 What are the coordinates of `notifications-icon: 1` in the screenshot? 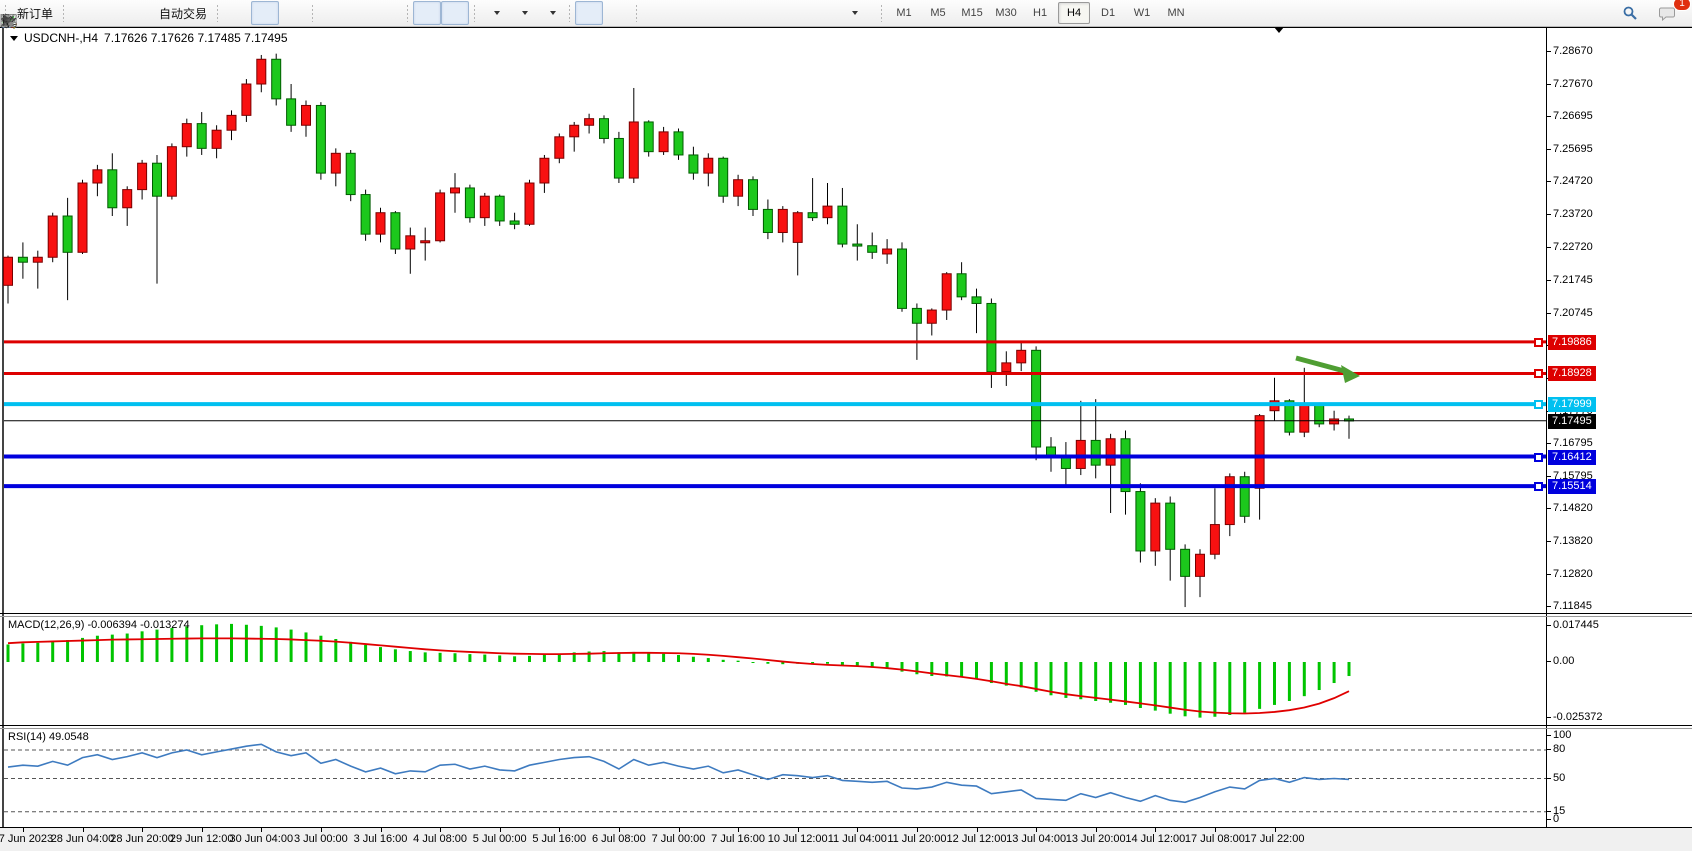 It's located at (1674, 12).